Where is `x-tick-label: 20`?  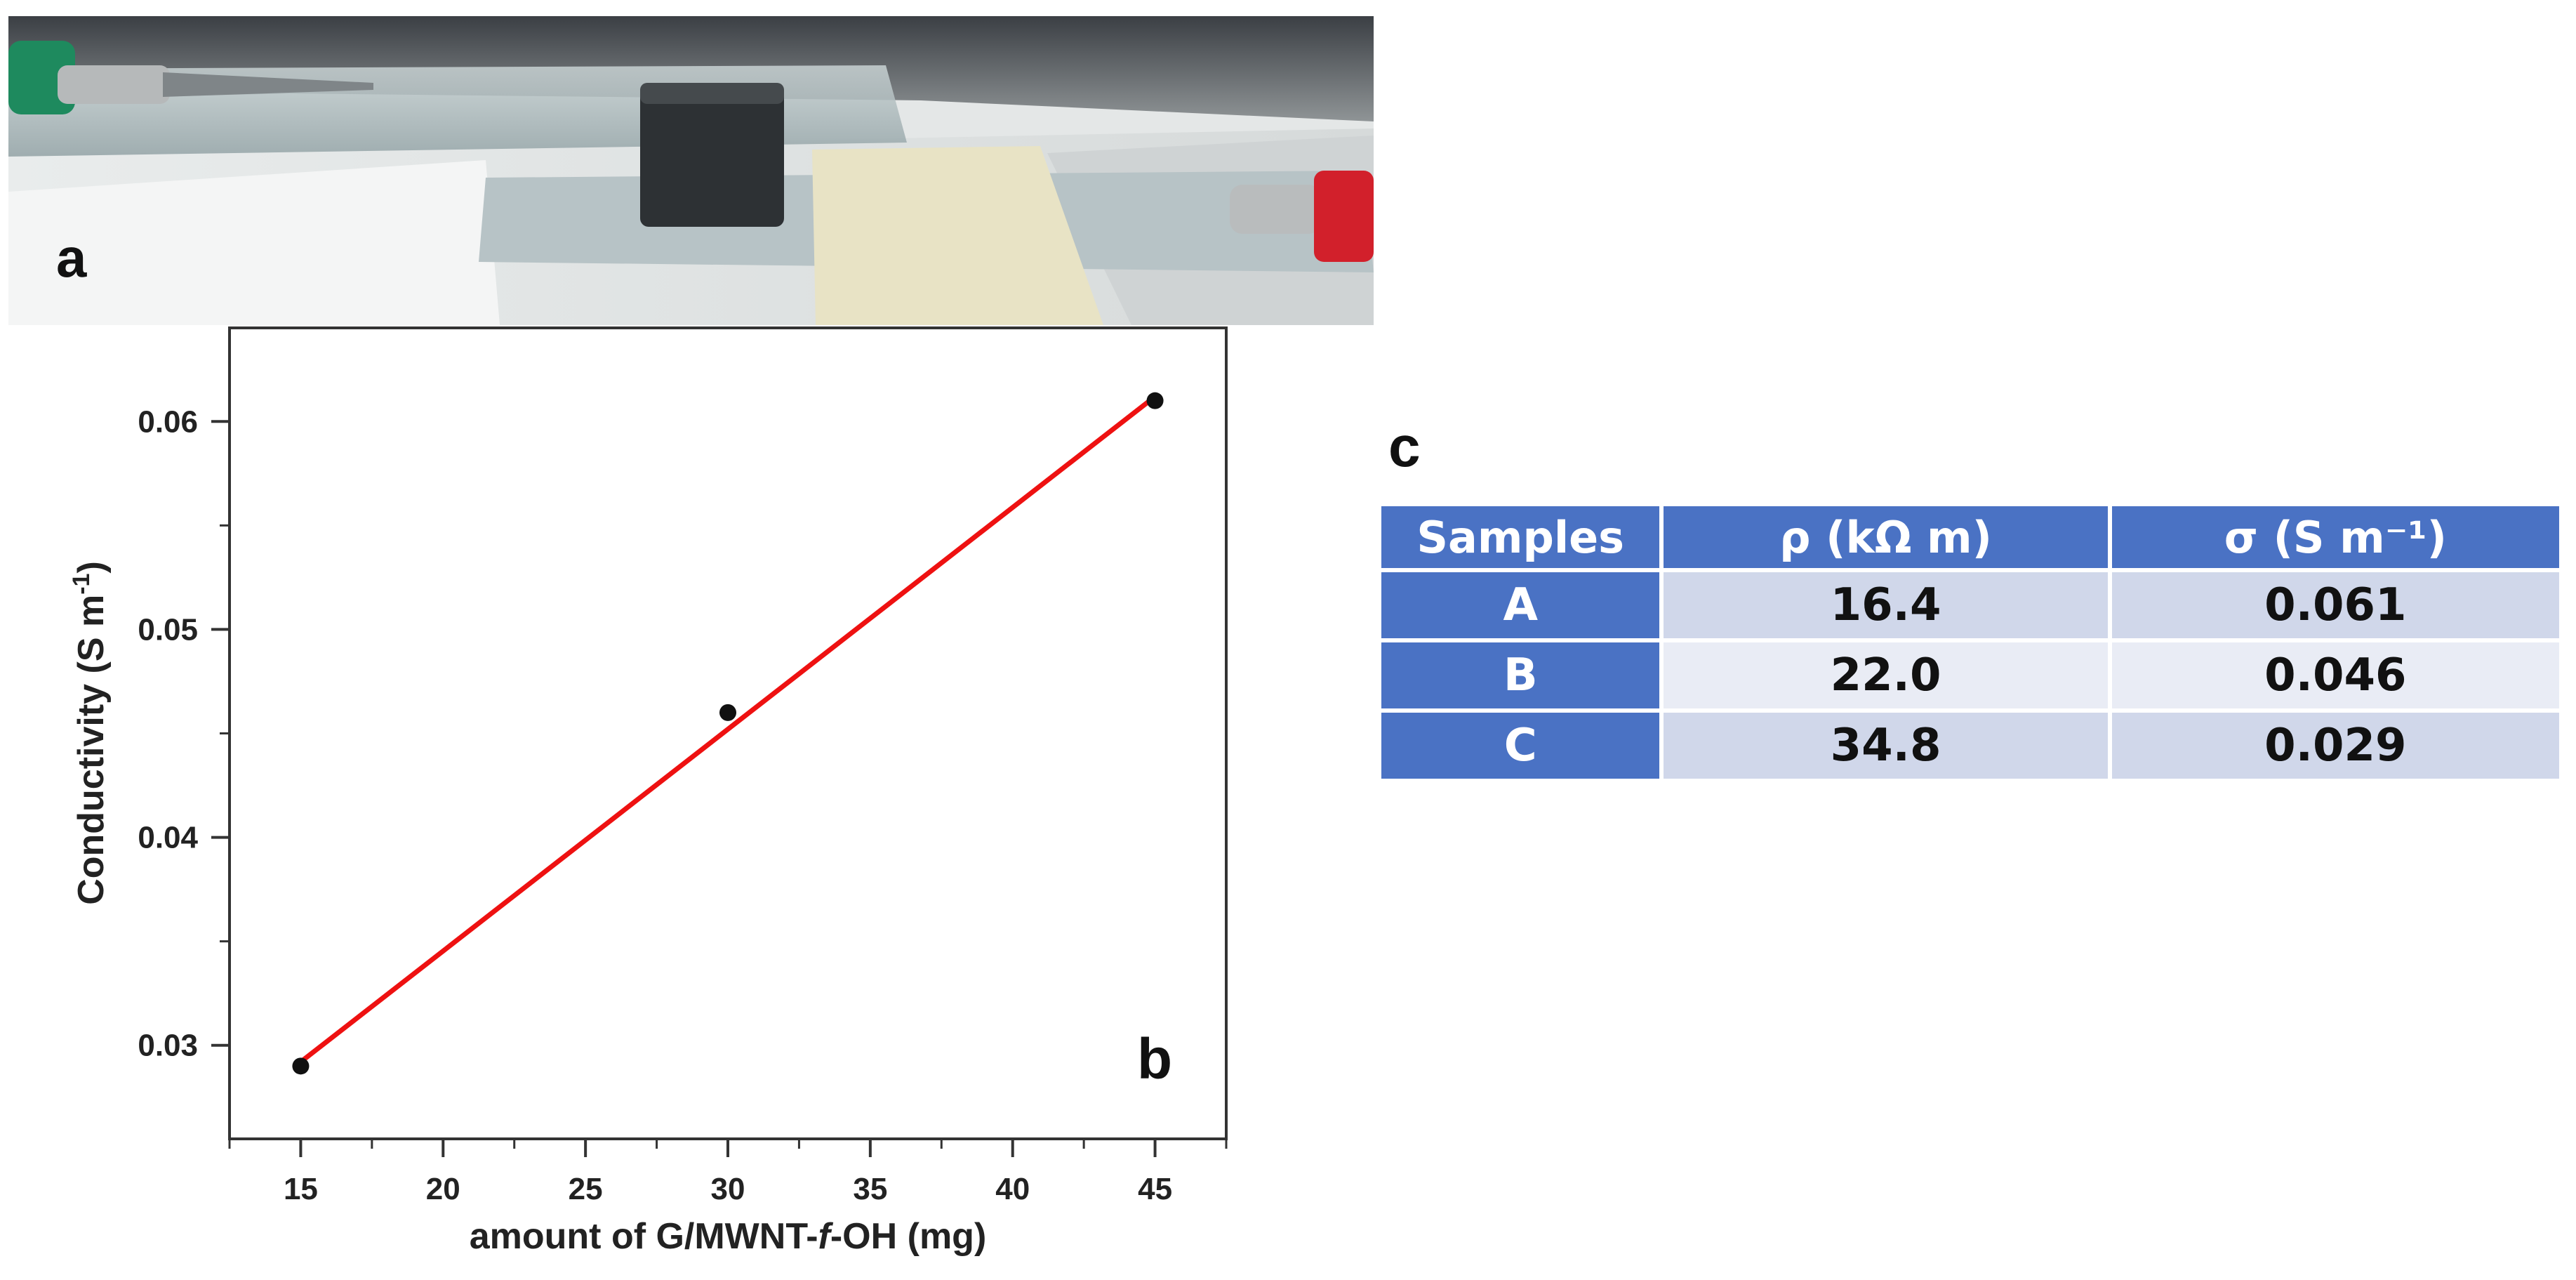
x-tick-label: 20 is located at coordinates (443, 1189).